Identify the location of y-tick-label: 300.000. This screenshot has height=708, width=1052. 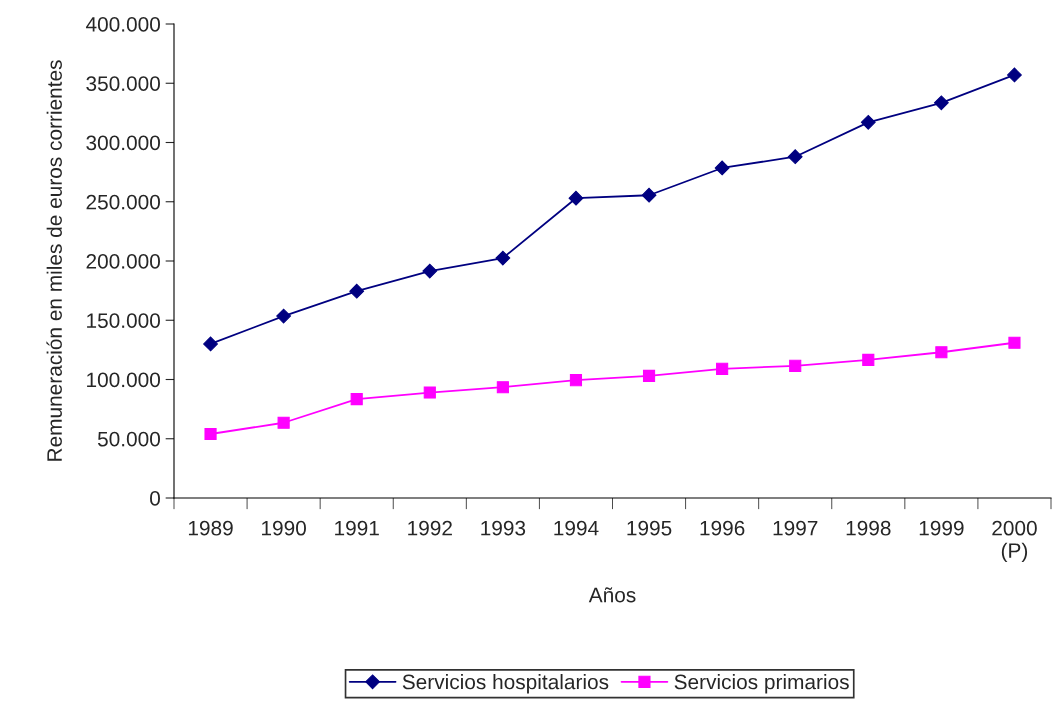
(123, 143).